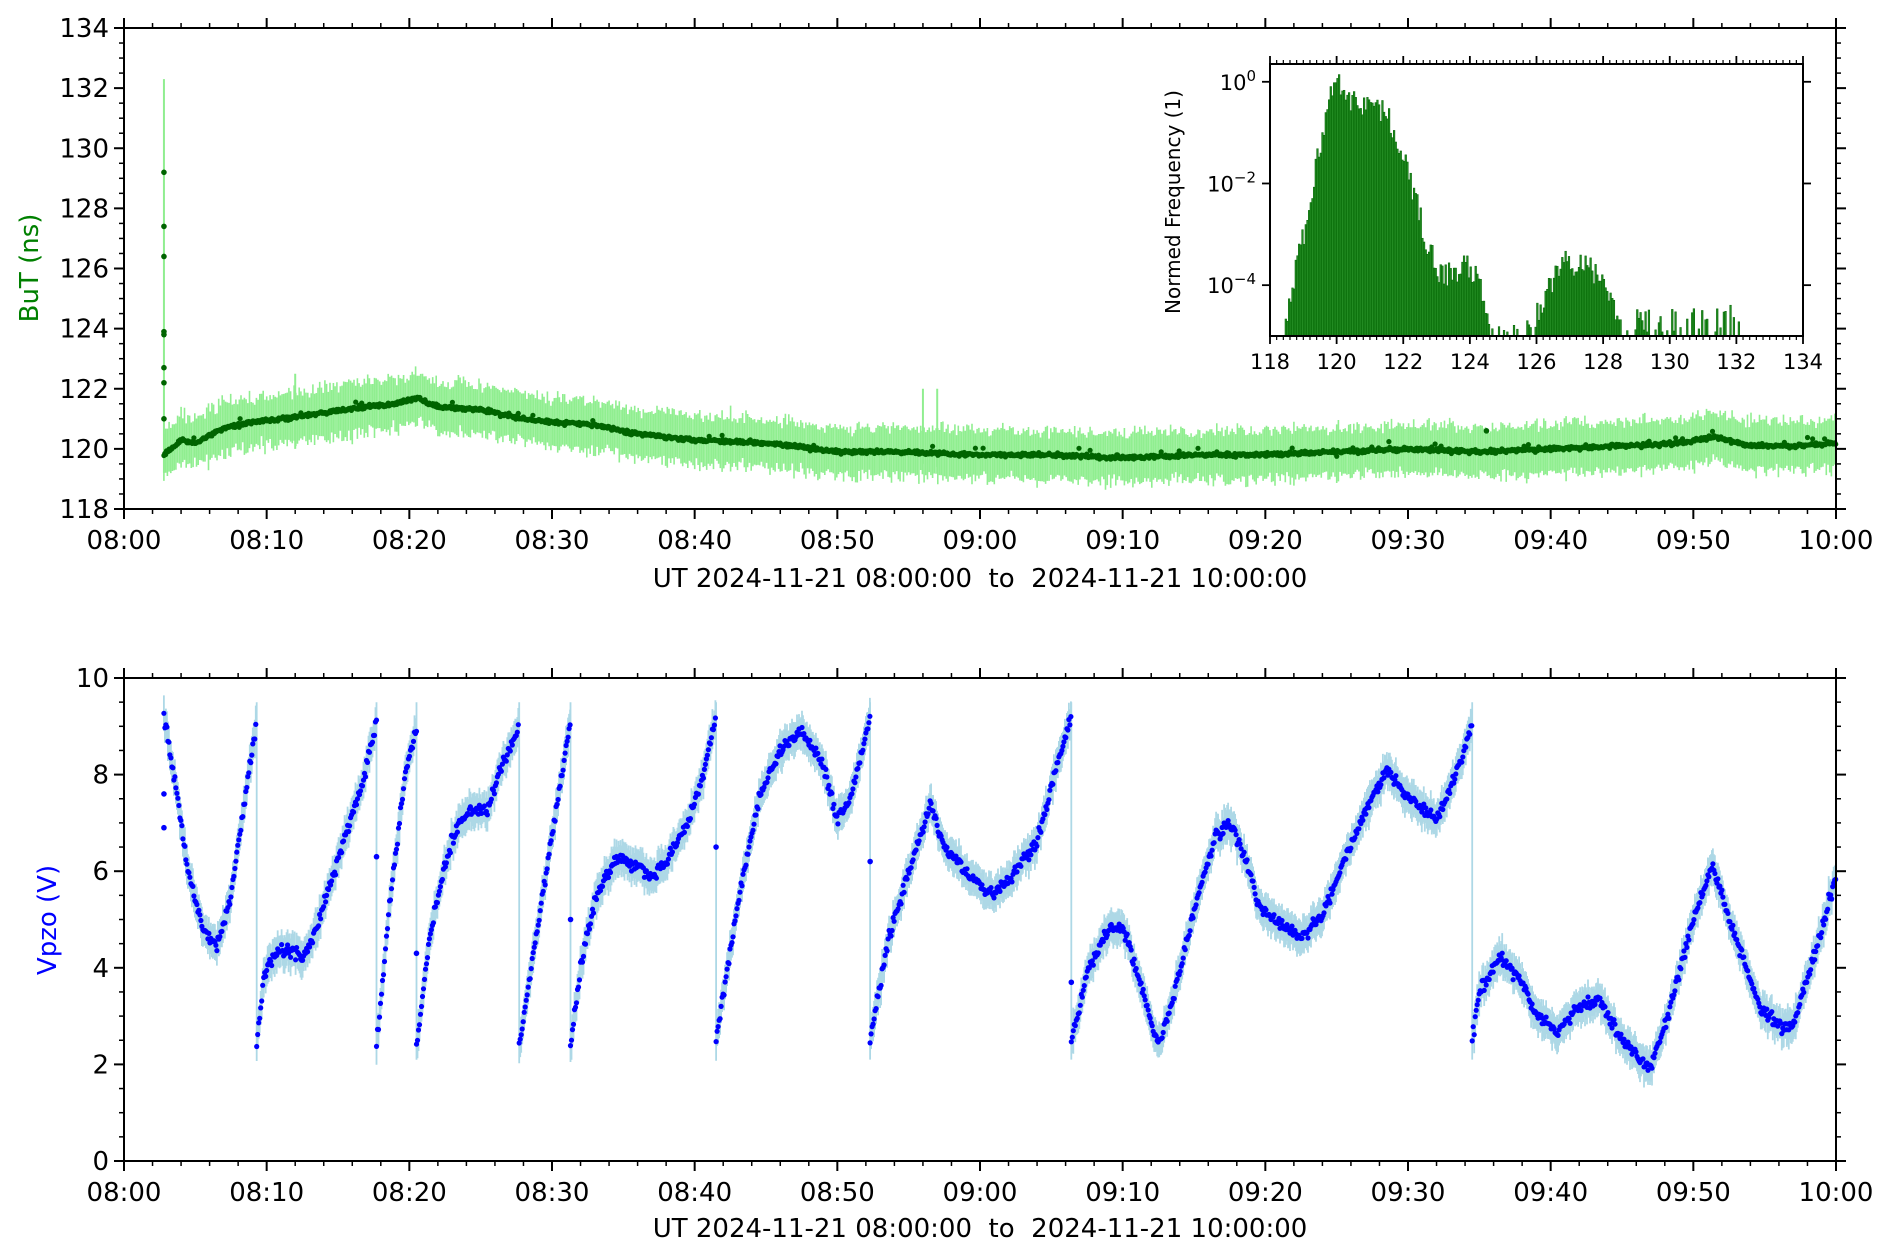  Describe the element at coordinates (409, 541) in the screenshot. I see `top-x-tick-label: 08:20` at that location.